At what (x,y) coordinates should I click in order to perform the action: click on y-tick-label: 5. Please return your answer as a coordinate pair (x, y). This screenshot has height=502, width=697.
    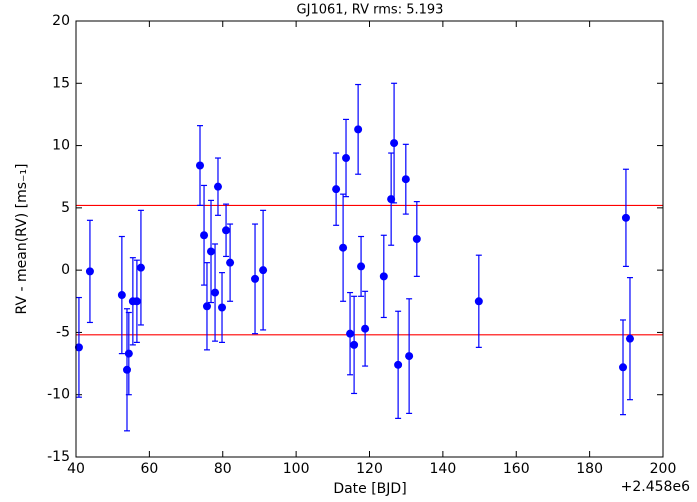
    Looking at the image, I should click on (65, 208).